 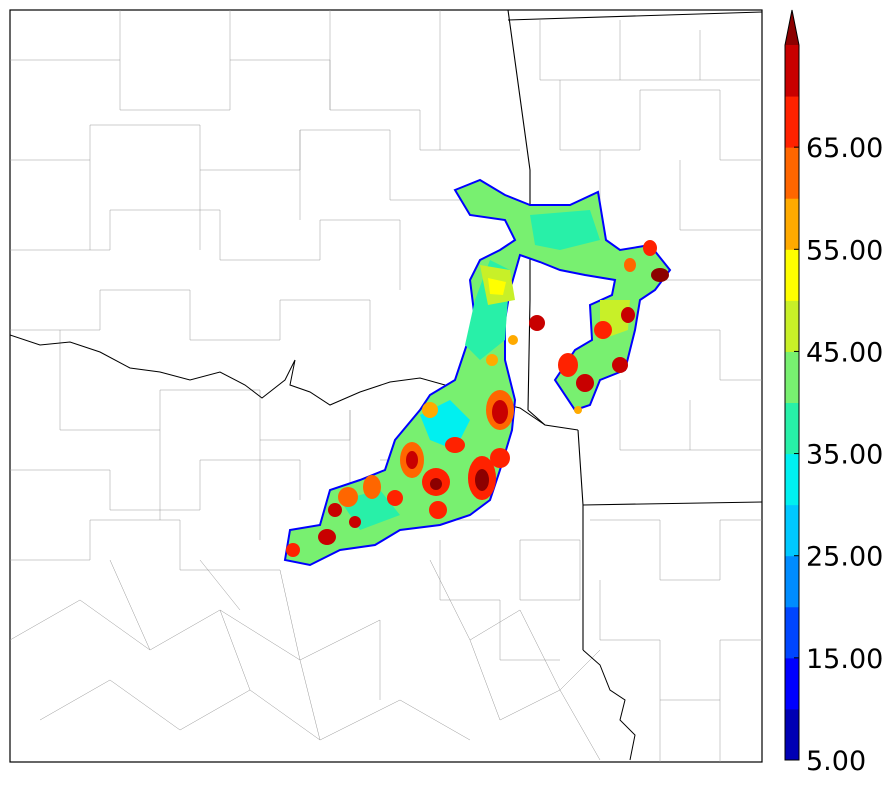 What do you see at coordinates (844, 455) in the screenshot?
I see `colorbar-tick-label: 35.00` at bounding box center [844, 455].